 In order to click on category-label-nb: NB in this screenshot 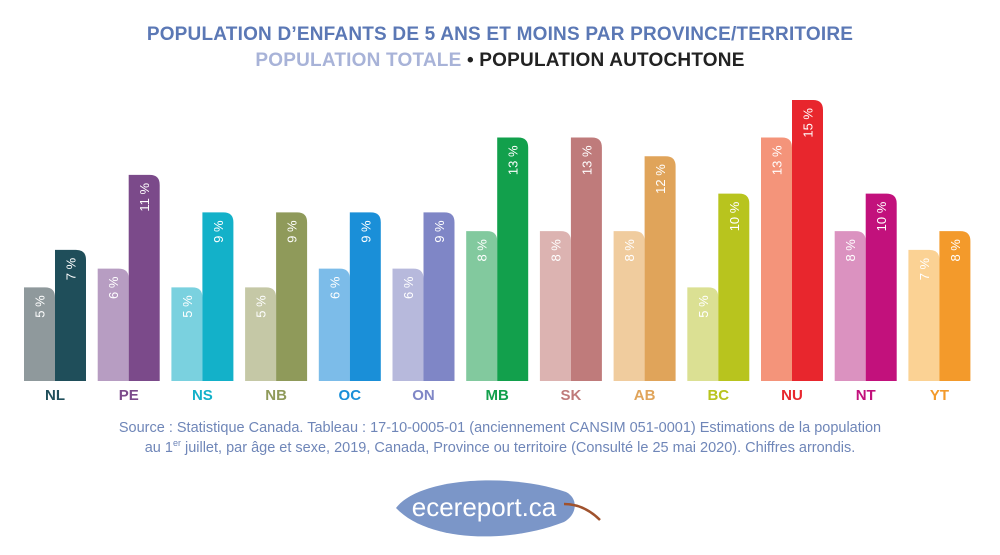, I will do `click(276, 393)`.